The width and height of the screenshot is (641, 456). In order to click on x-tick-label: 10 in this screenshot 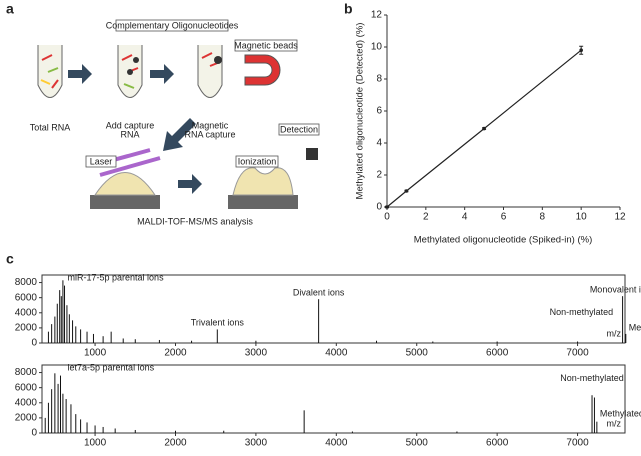, I will do `click(582, 217)`.